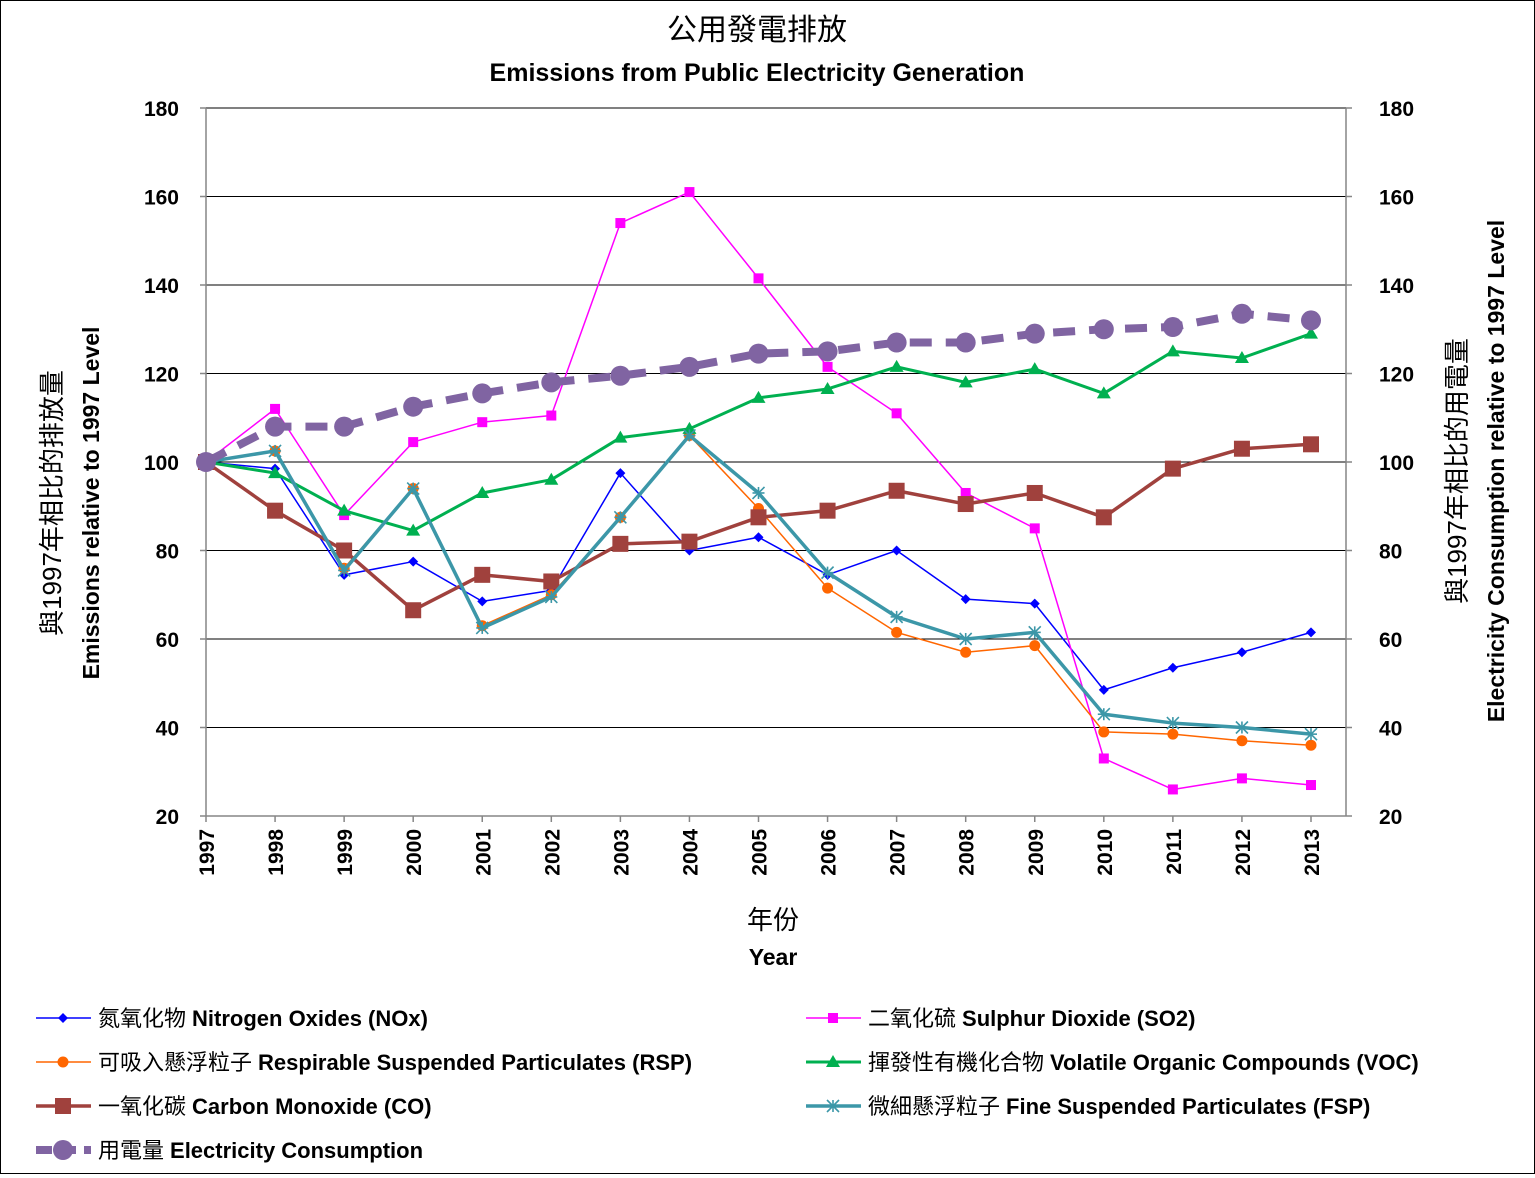 This screenshot has height=1178, width=1535. What do you see at coordinates (414, 852) in the screenshot?
I see `x-tick-label: 2000` at bounding box center [414, 852].